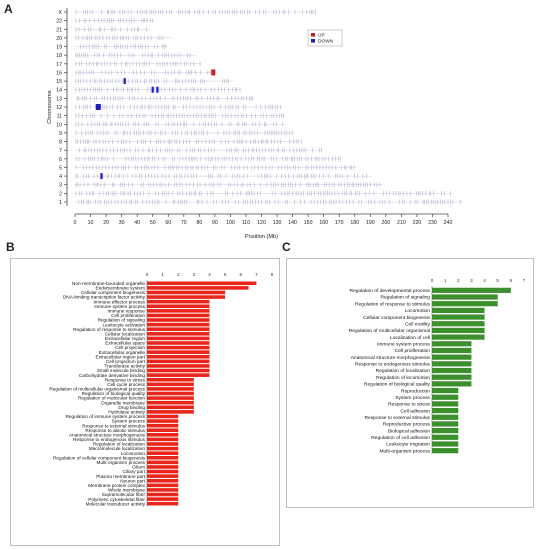  I want to click on category-label: Regulation of biological quality, so click(397, 385).